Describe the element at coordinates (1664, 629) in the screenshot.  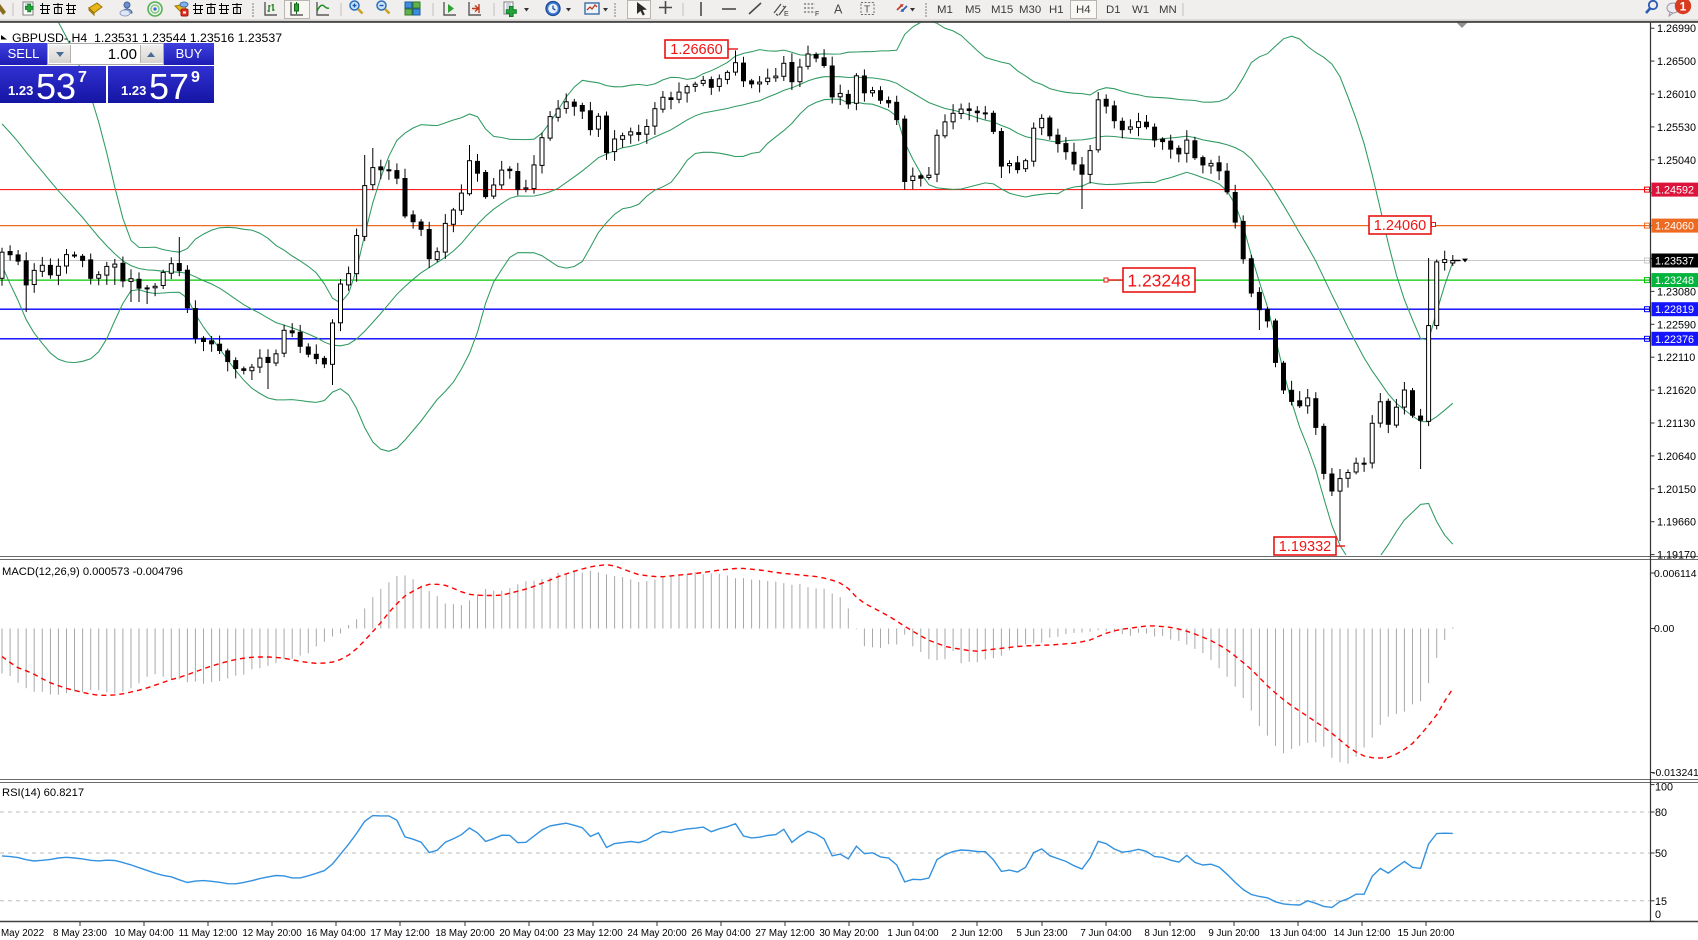
I see `svg-text: 0.00` at that location.